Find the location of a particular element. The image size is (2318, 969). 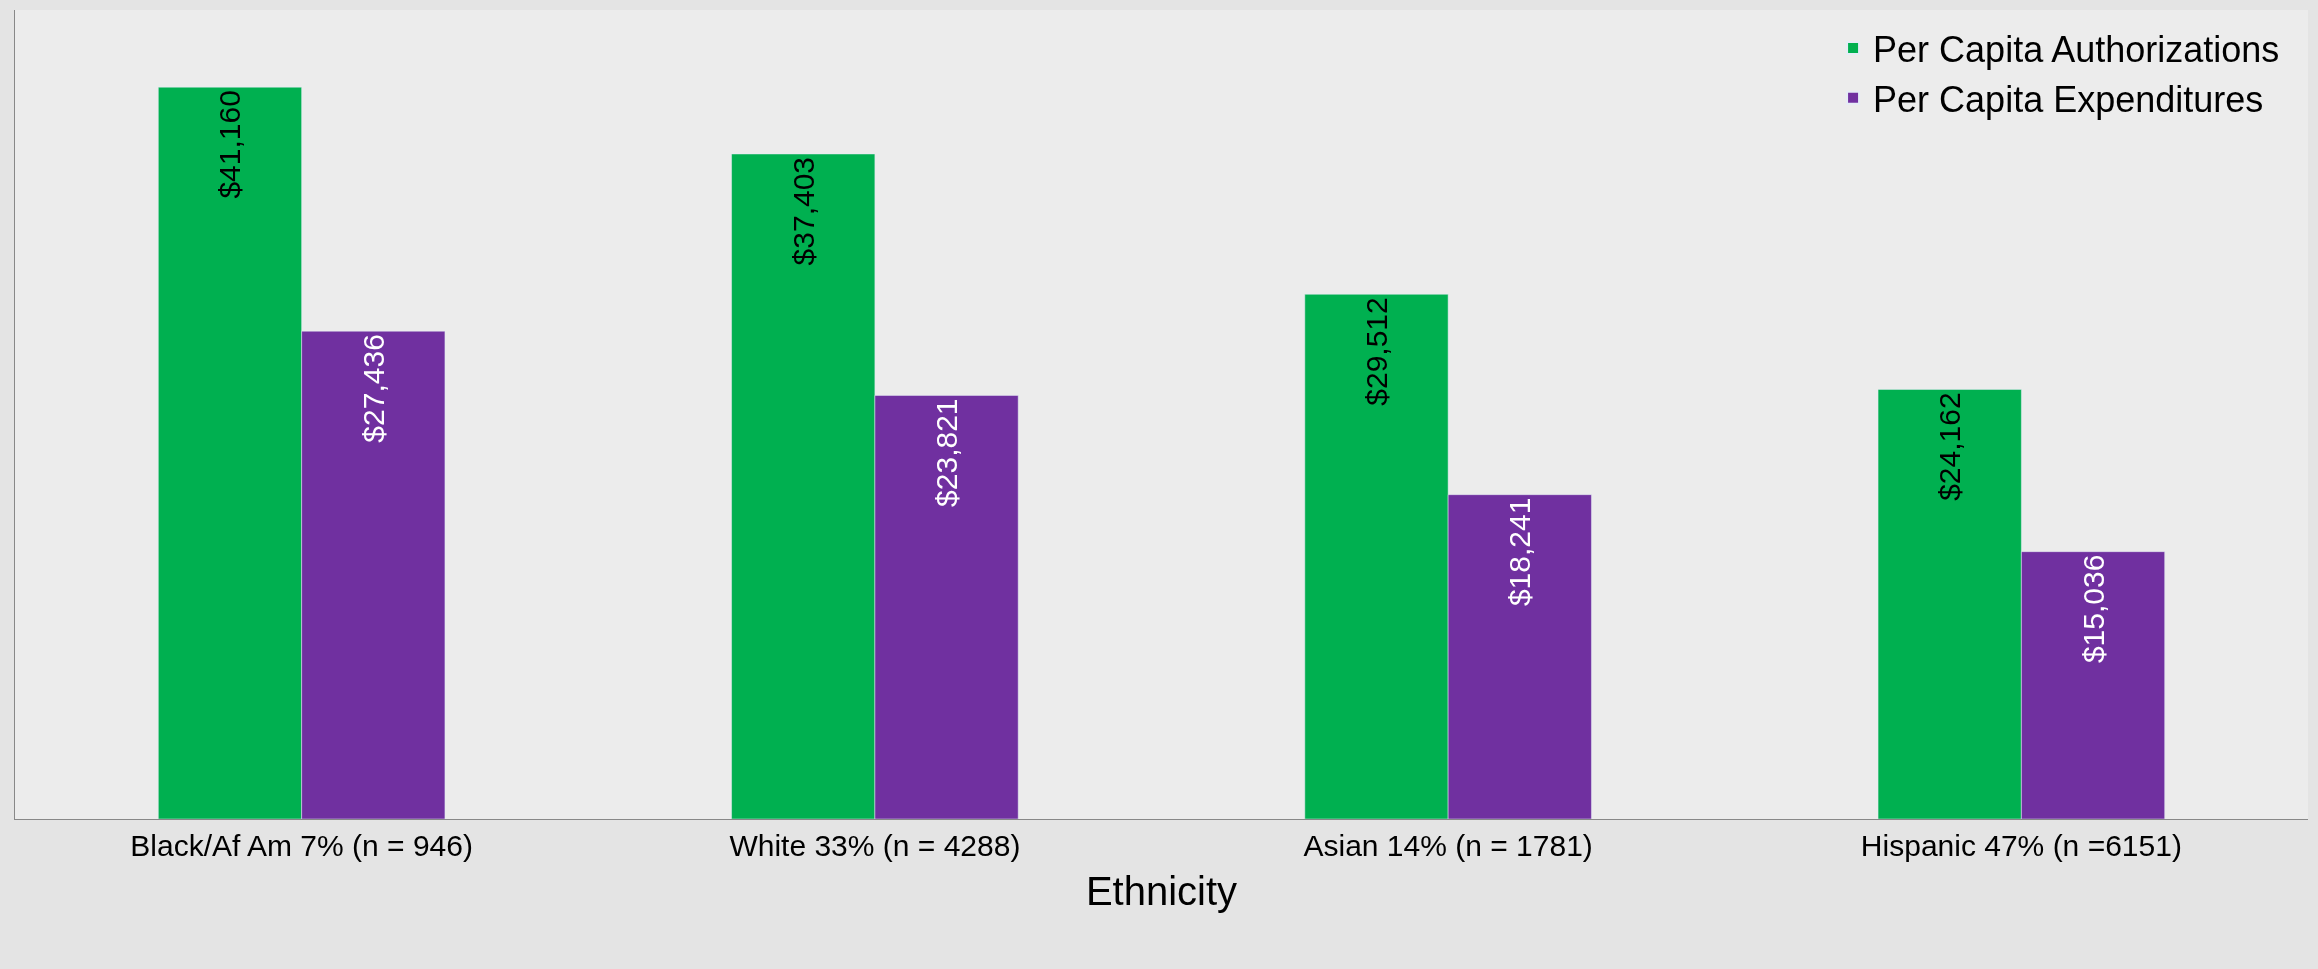

data-label: $37,403 is located at coordinates (803, 211).